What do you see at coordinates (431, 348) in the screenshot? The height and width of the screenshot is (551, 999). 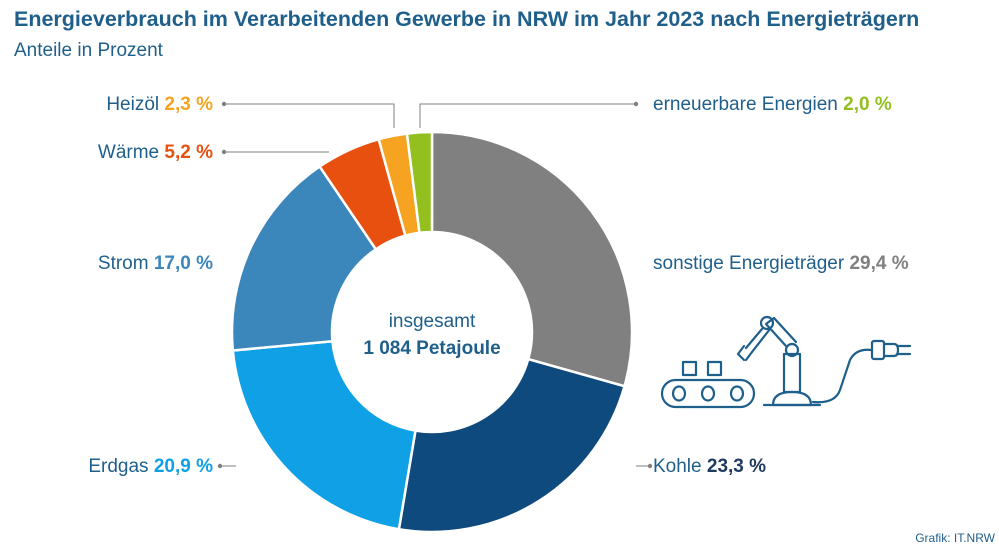 I see `center-total-value: 1 084 Petajoule` at bounding box center [431, 348].